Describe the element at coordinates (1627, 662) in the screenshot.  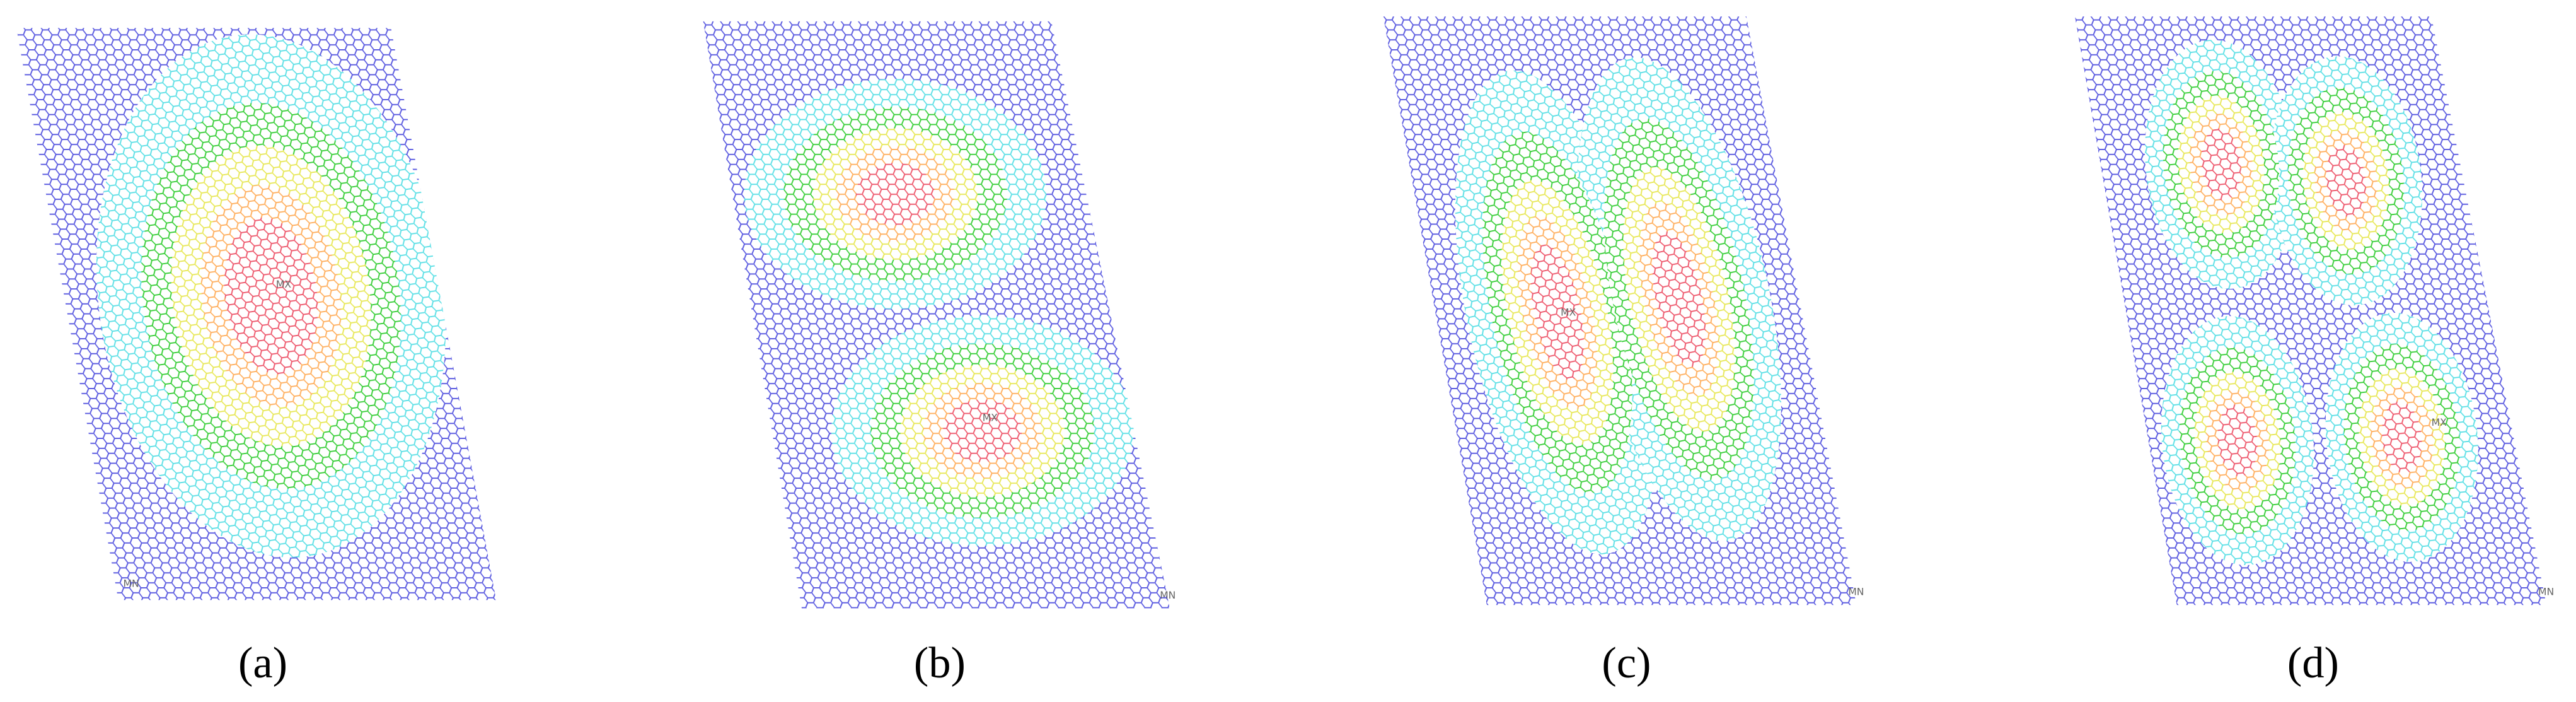
I see `panel-label: (c)` at that location.